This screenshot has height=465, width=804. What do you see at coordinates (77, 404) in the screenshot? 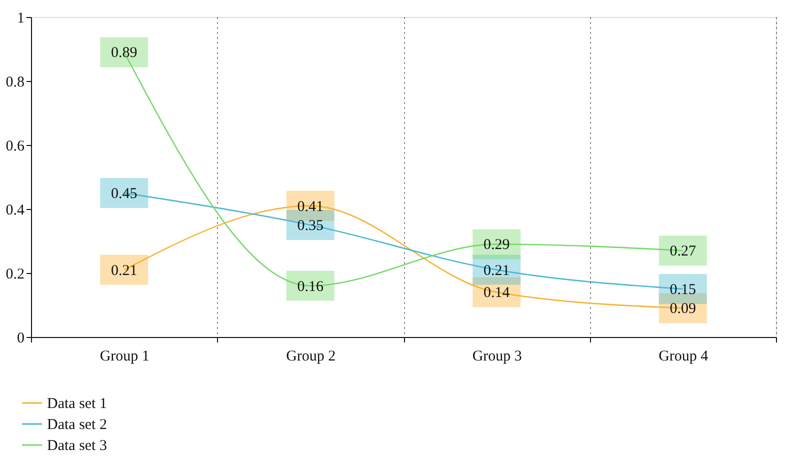
I see `legend-label: Data set 1` at bounding box center [77, 404].